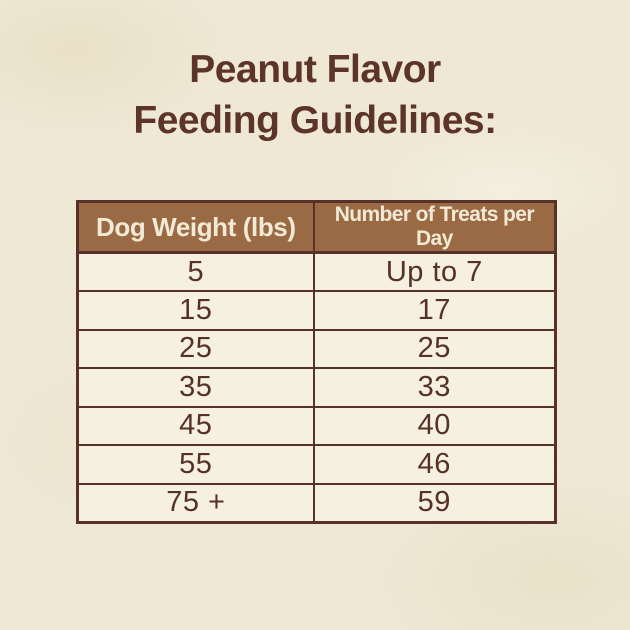 The image size is (630, 630). I want to click on treats-cell: 33, so click(434, 387).